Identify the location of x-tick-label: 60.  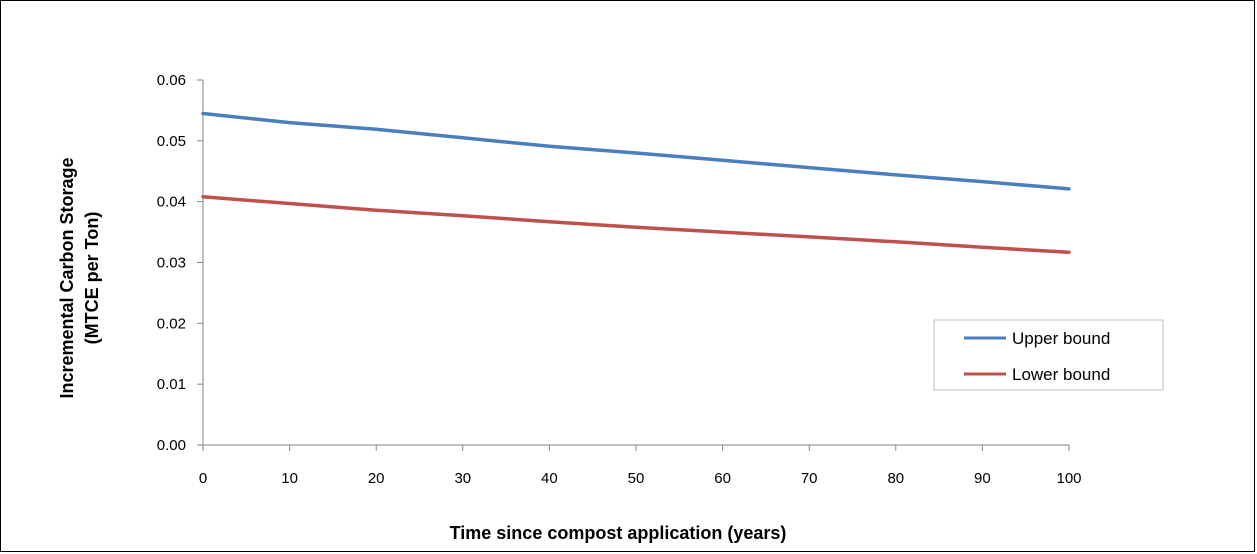
(722, 478).